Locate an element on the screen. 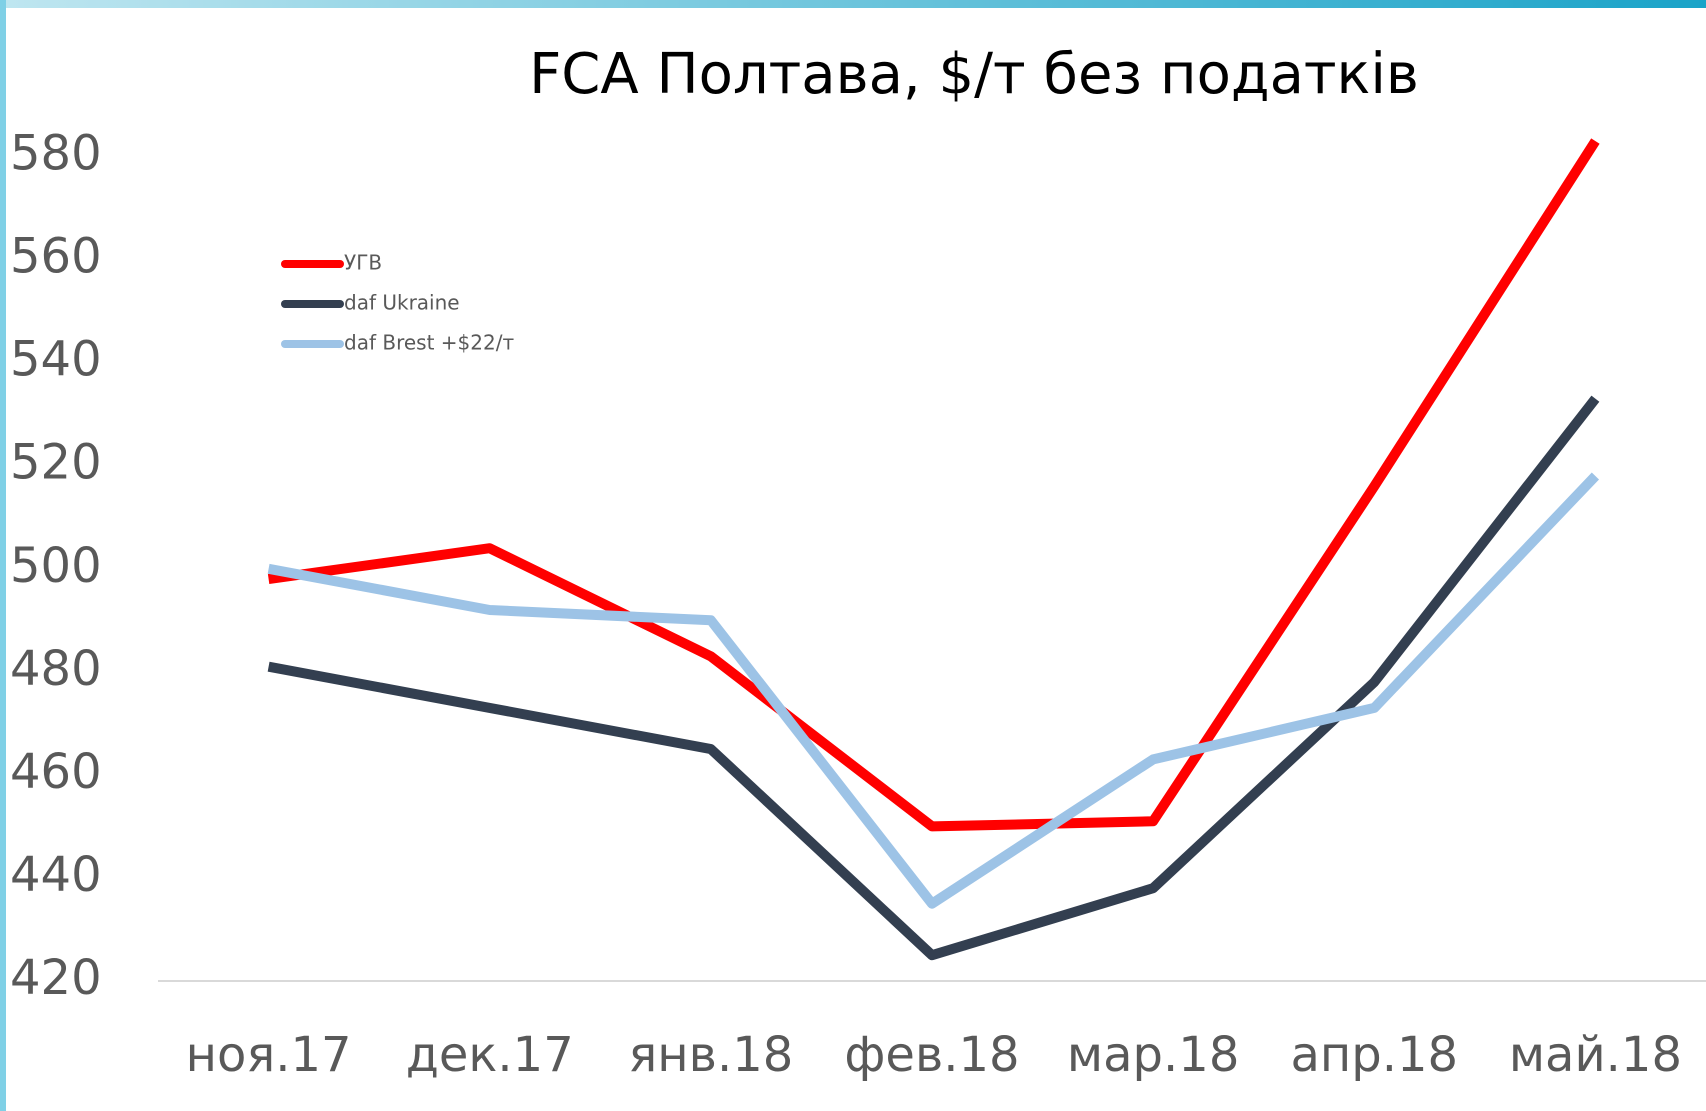  x-tick-label: апр.18 is located at coordinates (1374, 1055).